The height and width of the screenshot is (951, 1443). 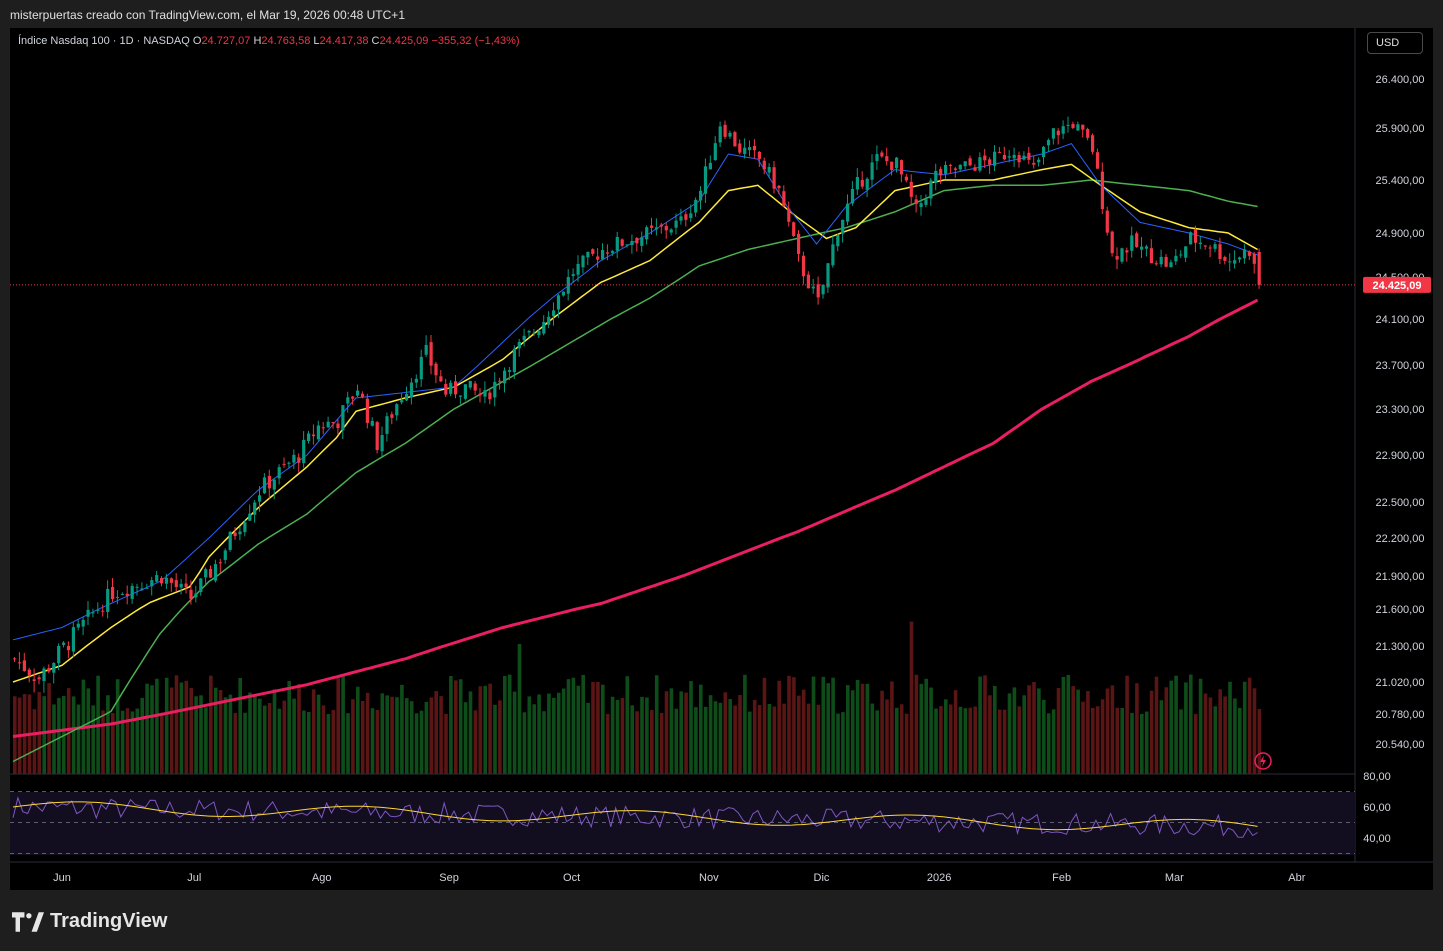 What do you see at coordinates (1400, 577) in the screenshot?
I see `price-axis-label: 21.900,00` at bounding box center [1400, 577].